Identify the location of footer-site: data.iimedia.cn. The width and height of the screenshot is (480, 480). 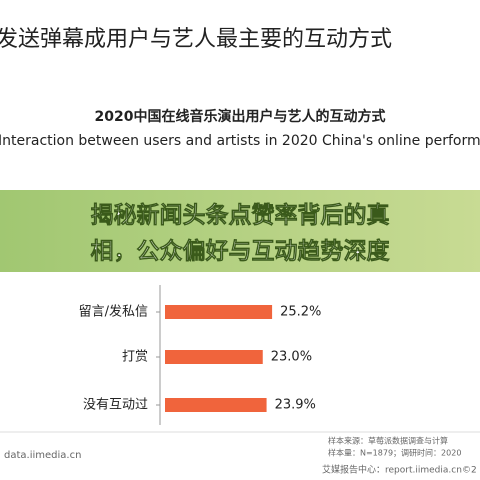
(42, 455).